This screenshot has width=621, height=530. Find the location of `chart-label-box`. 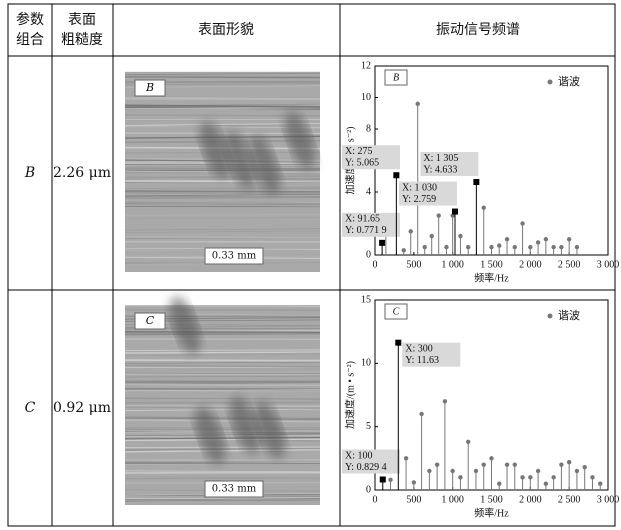

chart-label-box is located at coordinates (396, 311).